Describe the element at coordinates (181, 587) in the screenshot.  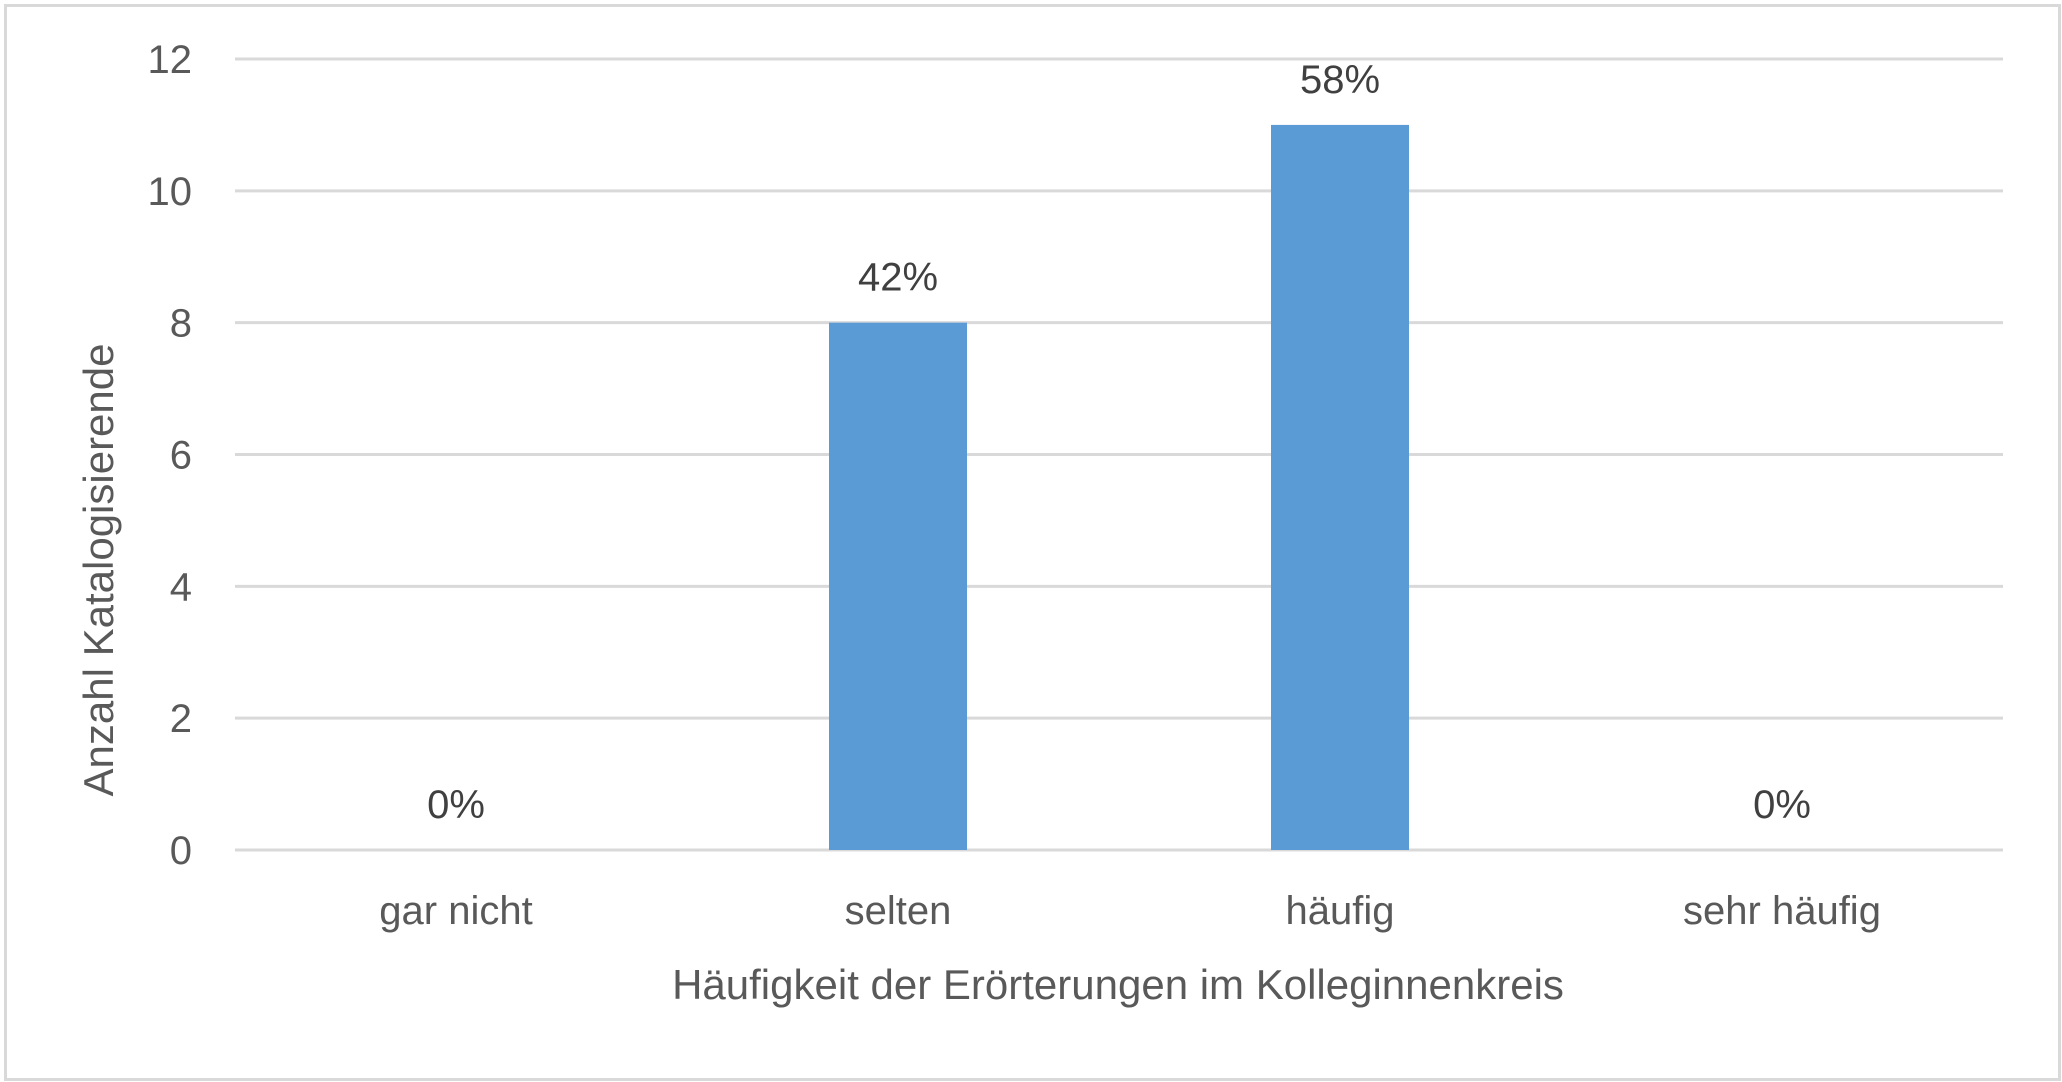
I see `y-tick-label: 4` at that location.